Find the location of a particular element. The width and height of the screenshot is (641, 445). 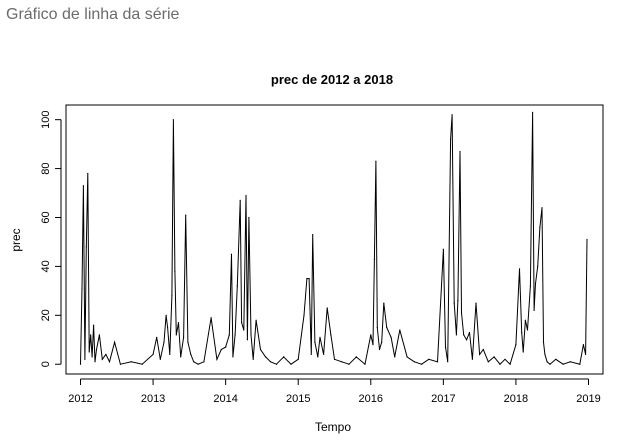

x-tick-label: 2014 is located at coordinates (225, 399).